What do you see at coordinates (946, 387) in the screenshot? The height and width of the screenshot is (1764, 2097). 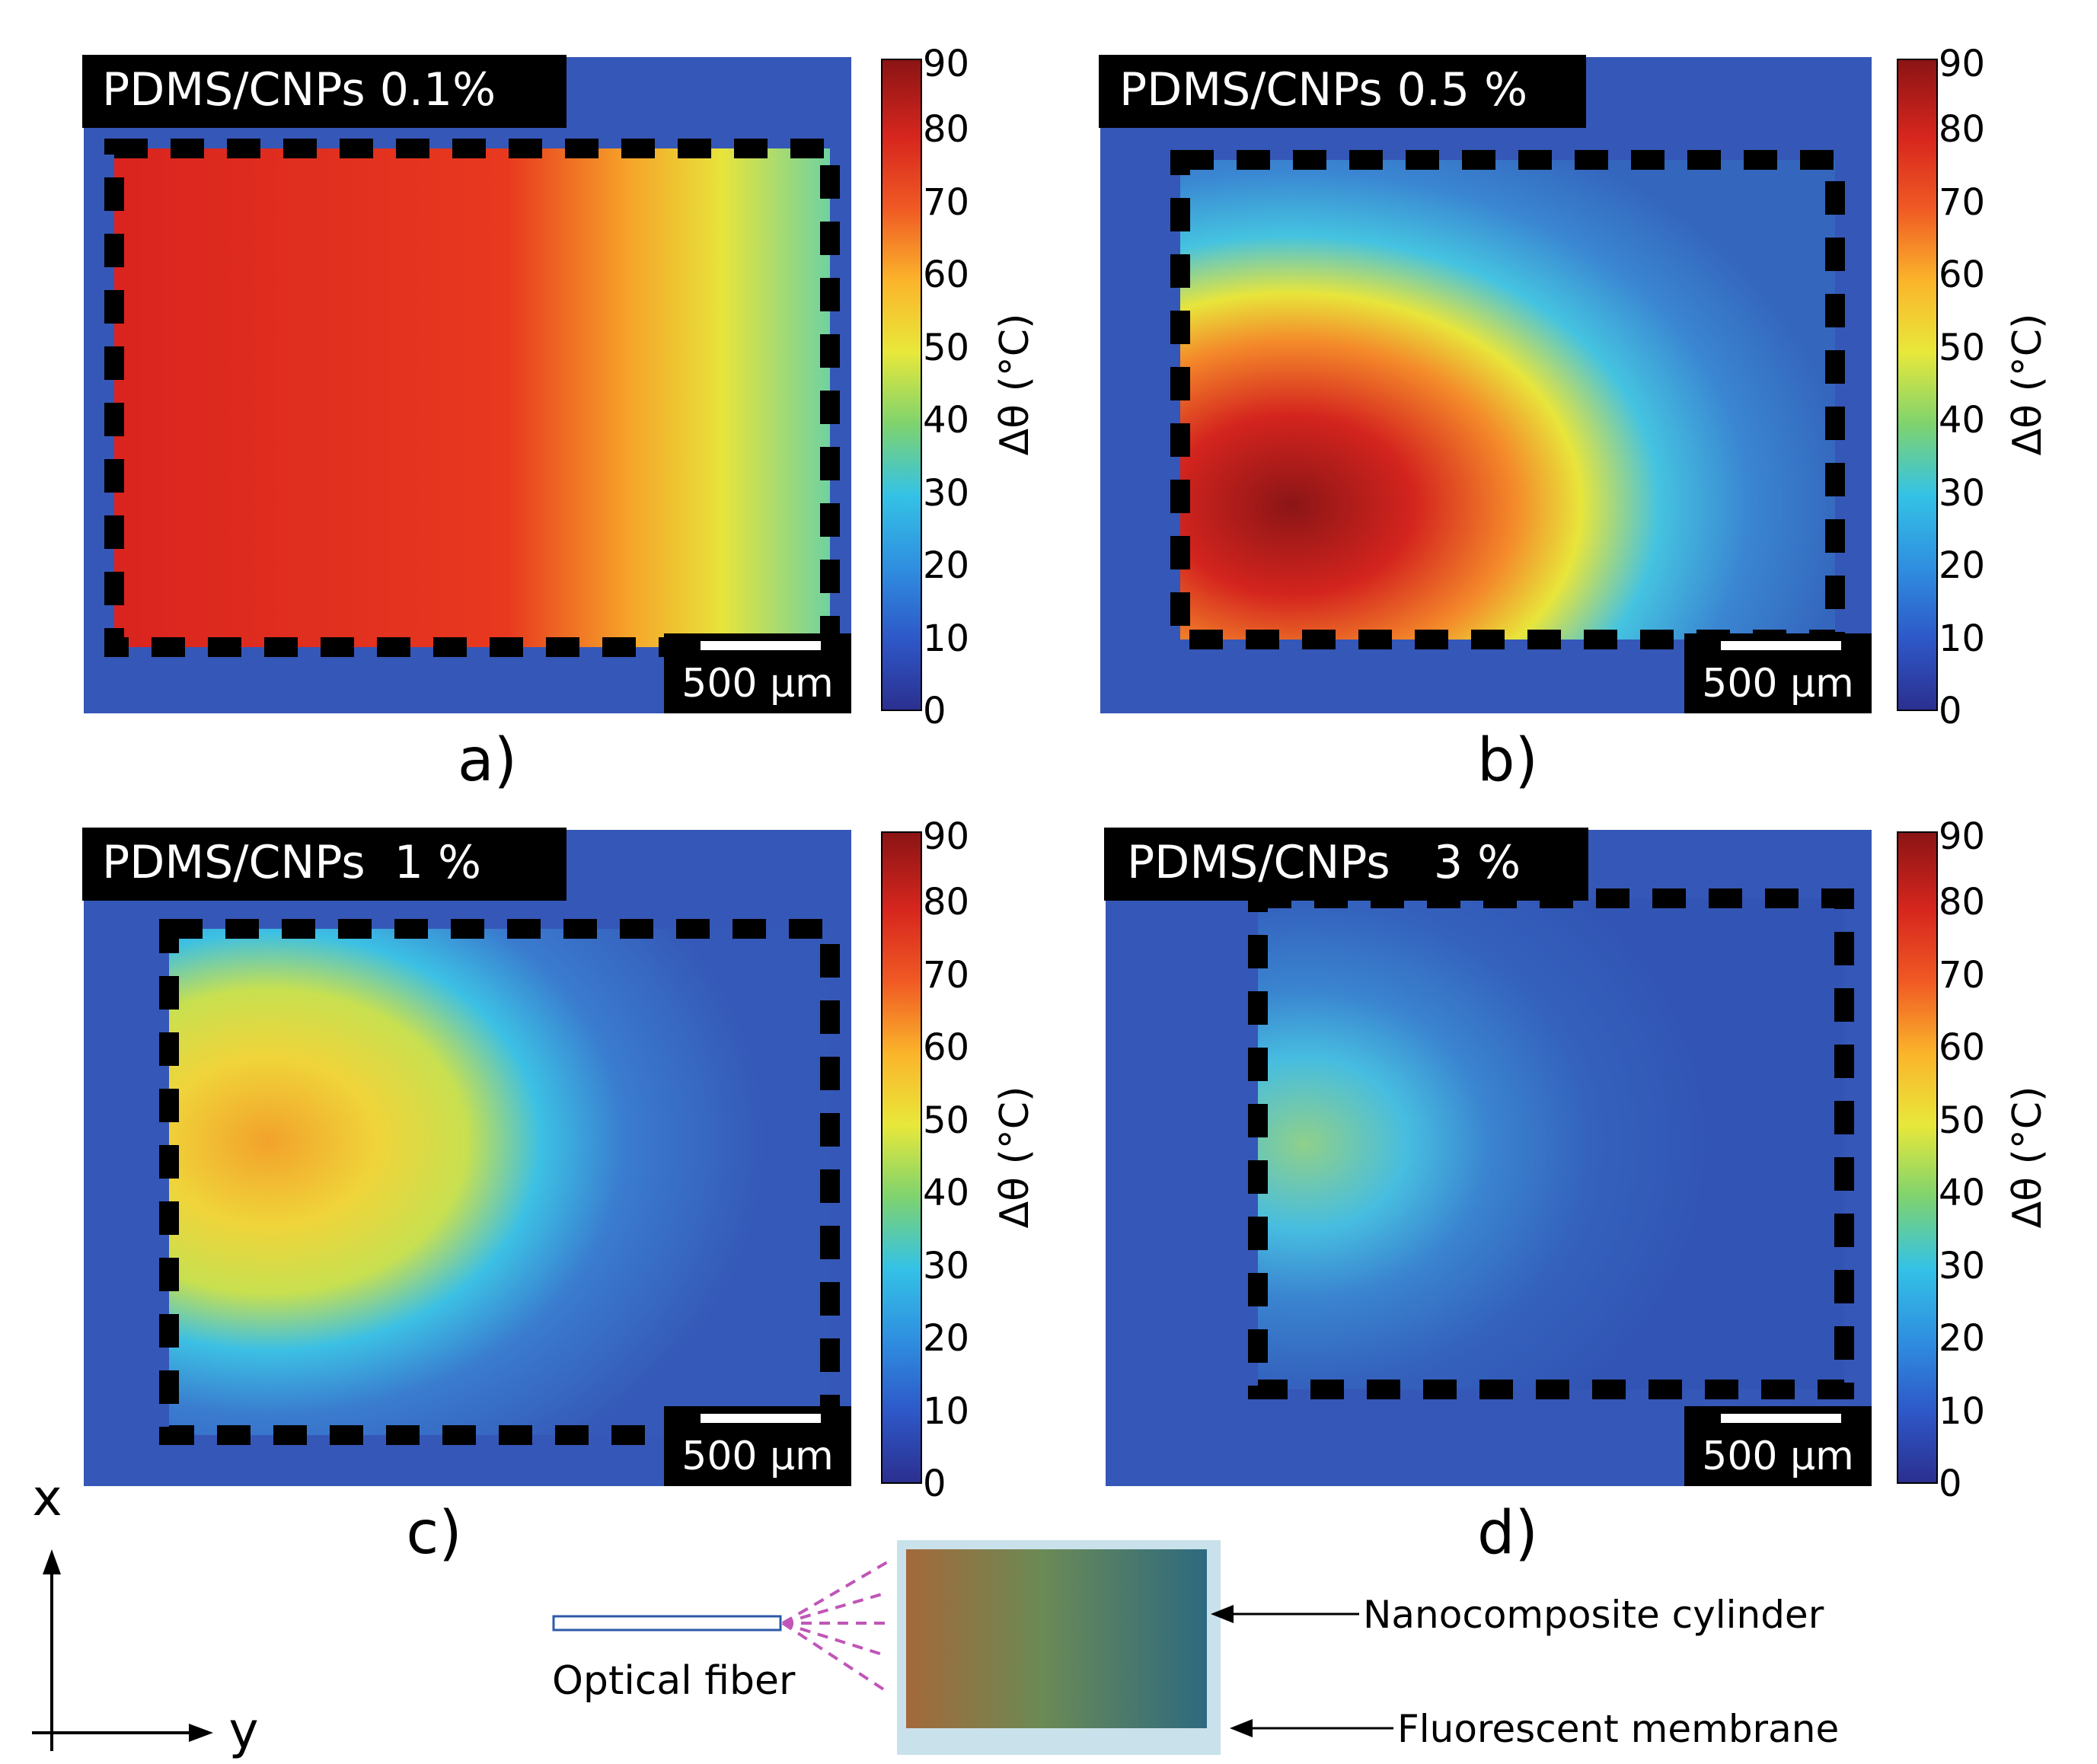 I see `panel-a-colorbar-ticks: 0 10 20 30 40 50 60 70 80 90` at bounding box center [946, 387].